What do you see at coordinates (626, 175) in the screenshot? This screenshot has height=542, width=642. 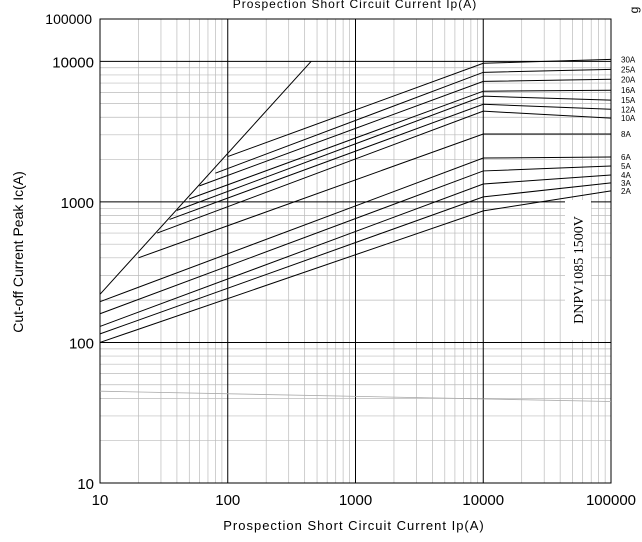 I see `series-label: 4A` at bounding box center [626, 175].